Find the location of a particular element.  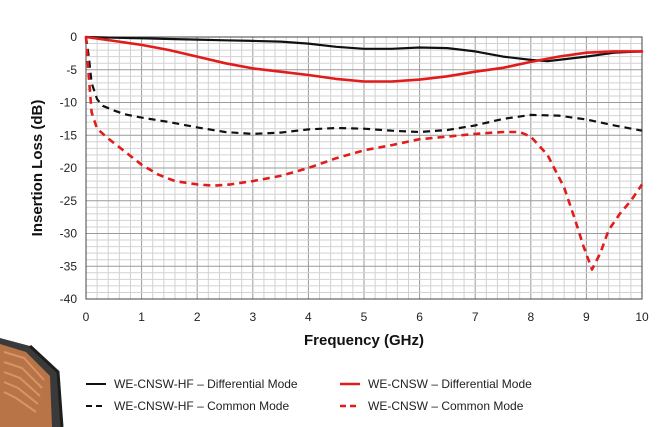

x-tick-label: 5 is located at coordinates (364, 317).